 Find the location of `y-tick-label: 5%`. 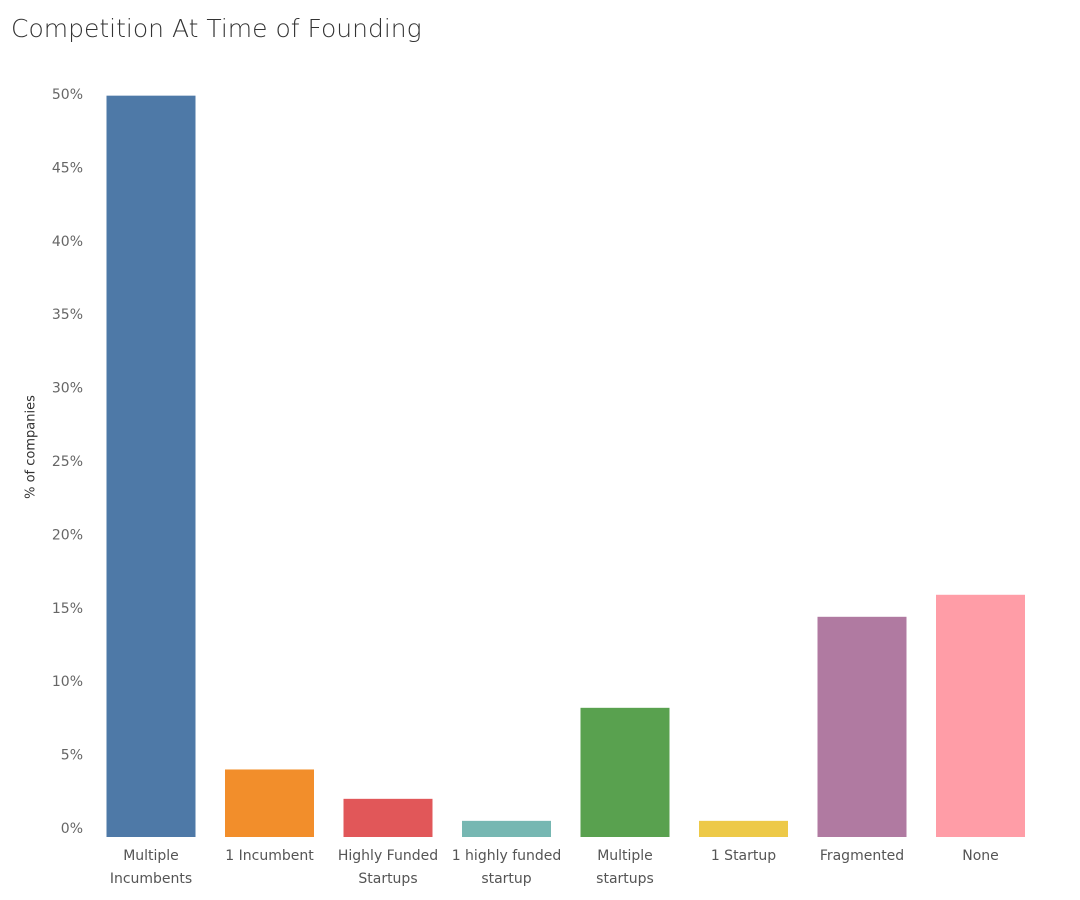

y-tick-label: 5% is located at coordinates (72, 756).